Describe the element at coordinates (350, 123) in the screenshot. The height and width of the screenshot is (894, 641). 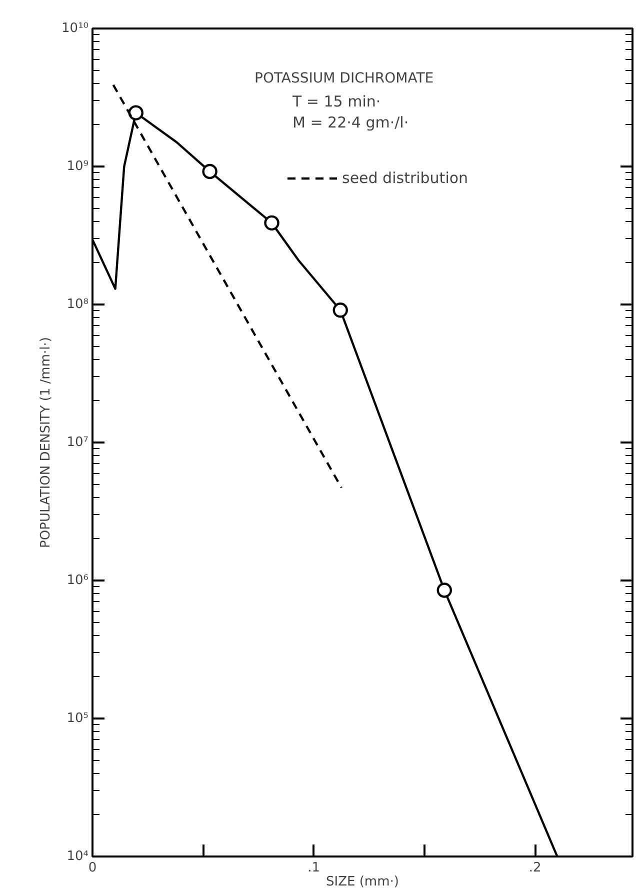
I see `annotation: M = 22·4 gm·/l·` at that location.